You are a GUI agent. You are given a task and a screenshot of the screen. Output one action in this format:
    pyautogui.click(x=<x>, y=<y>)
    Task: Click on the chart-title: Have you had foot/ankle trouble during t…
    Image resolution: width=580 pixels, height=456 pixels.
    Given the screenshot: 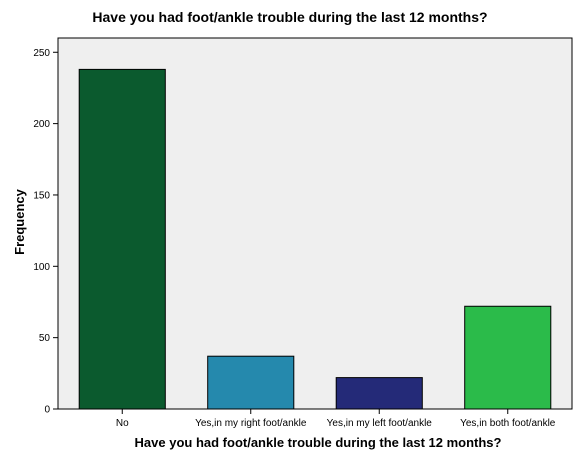 What is the action you would take?
    pyautogui.click(x=289, y=17)
    